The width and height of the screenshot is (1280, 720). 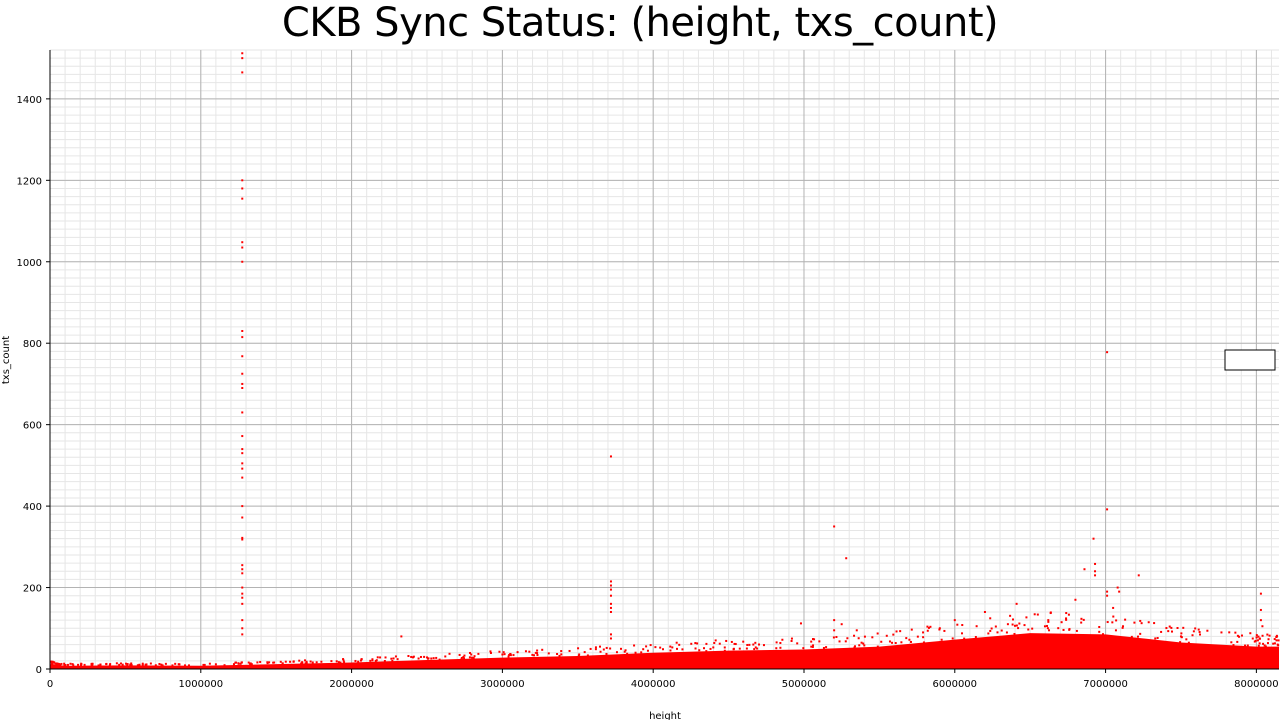 I want to click on y-tick-label: 400, so click(x=32, y=507).